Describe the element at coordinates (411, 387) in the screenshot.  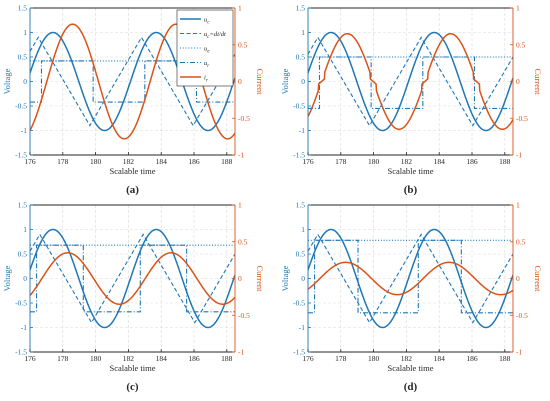
I see `panel-label: (d)` at that location.